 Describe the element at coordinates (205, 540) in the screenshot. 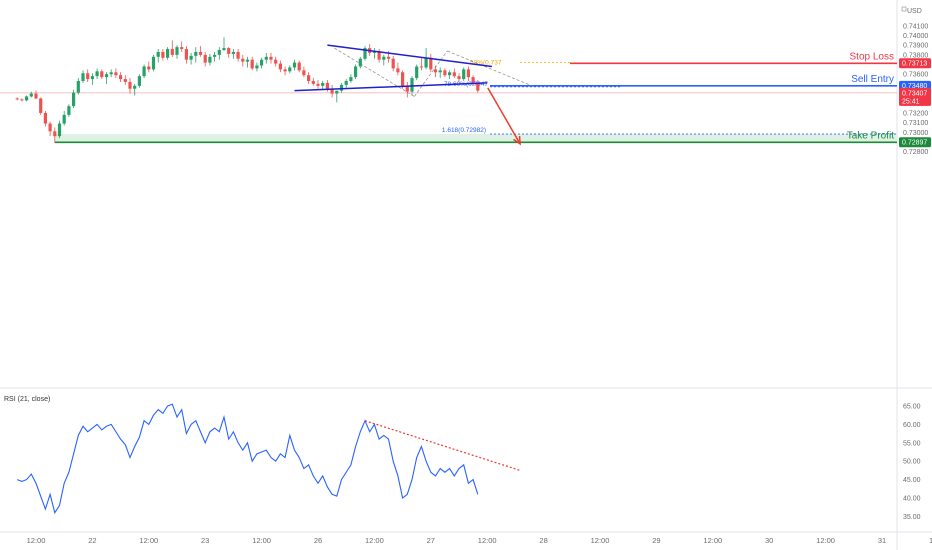

I see `x-tick-label: 23` at that location.